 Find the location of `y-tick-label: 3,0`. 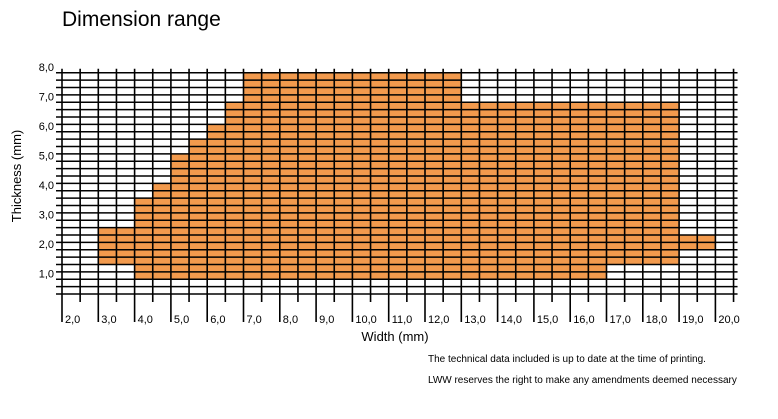

y-tick-label: 3,0 is located at coordinates (46, 215).